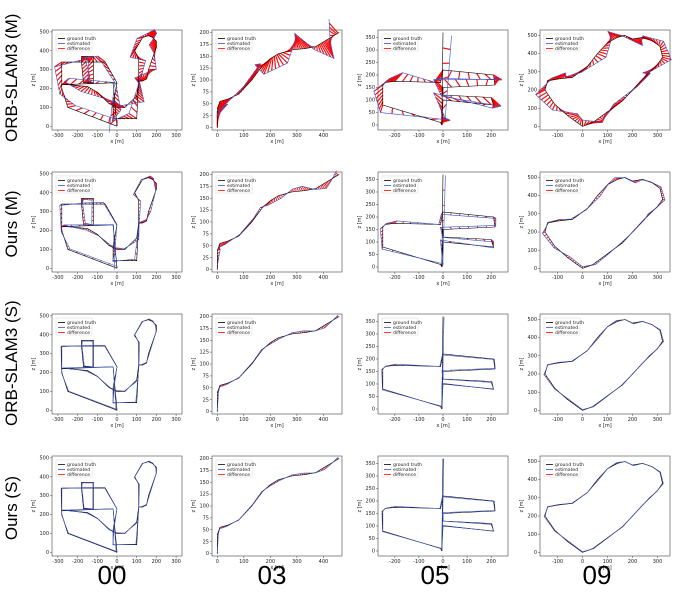 The image size is (685, 595). I want to click on y-tick-label: 25, so click(206, 116).